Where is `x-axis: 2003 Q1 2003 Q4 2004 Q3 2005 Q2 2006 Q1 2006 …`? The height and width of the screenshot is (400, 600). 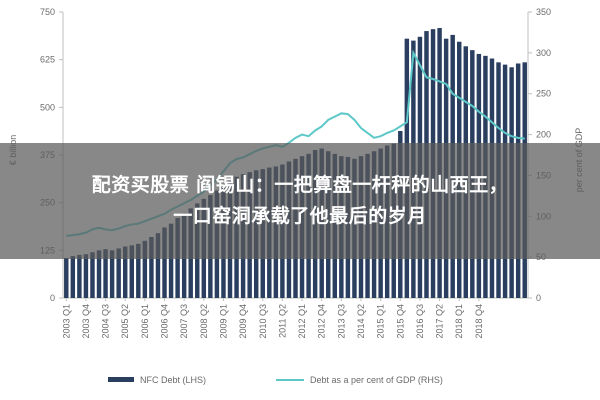 x-axis: 2003 Q1 2003 Q4 2004 Q3 2005 Q2 2006 Q1 2006 … is located at coordinates (272, 318).